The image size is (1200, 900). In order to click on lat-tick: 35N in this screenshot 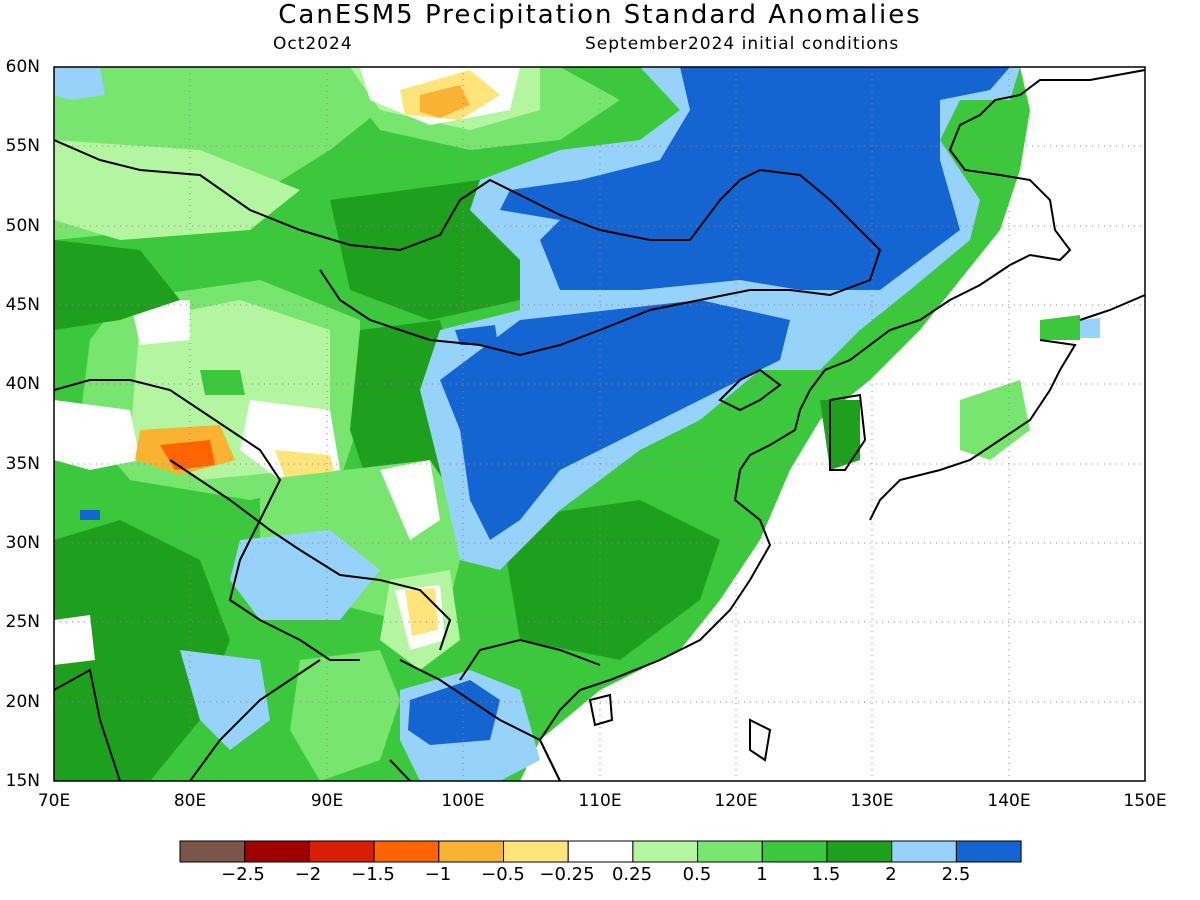, I will do `click(23, 464)`.